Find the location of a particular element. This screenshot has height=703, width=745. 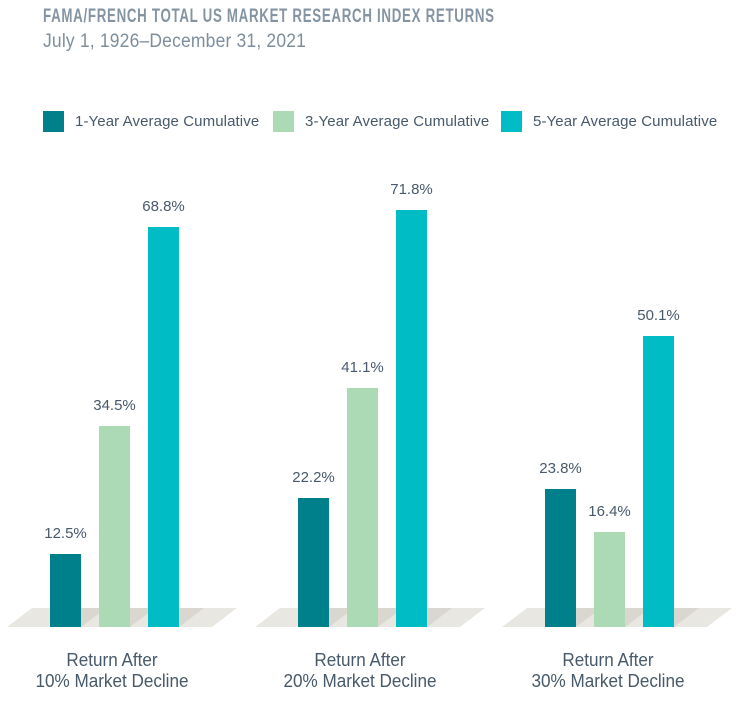

legend-label: 1-Year Average Cumulative is located at coordinates (167, 121).